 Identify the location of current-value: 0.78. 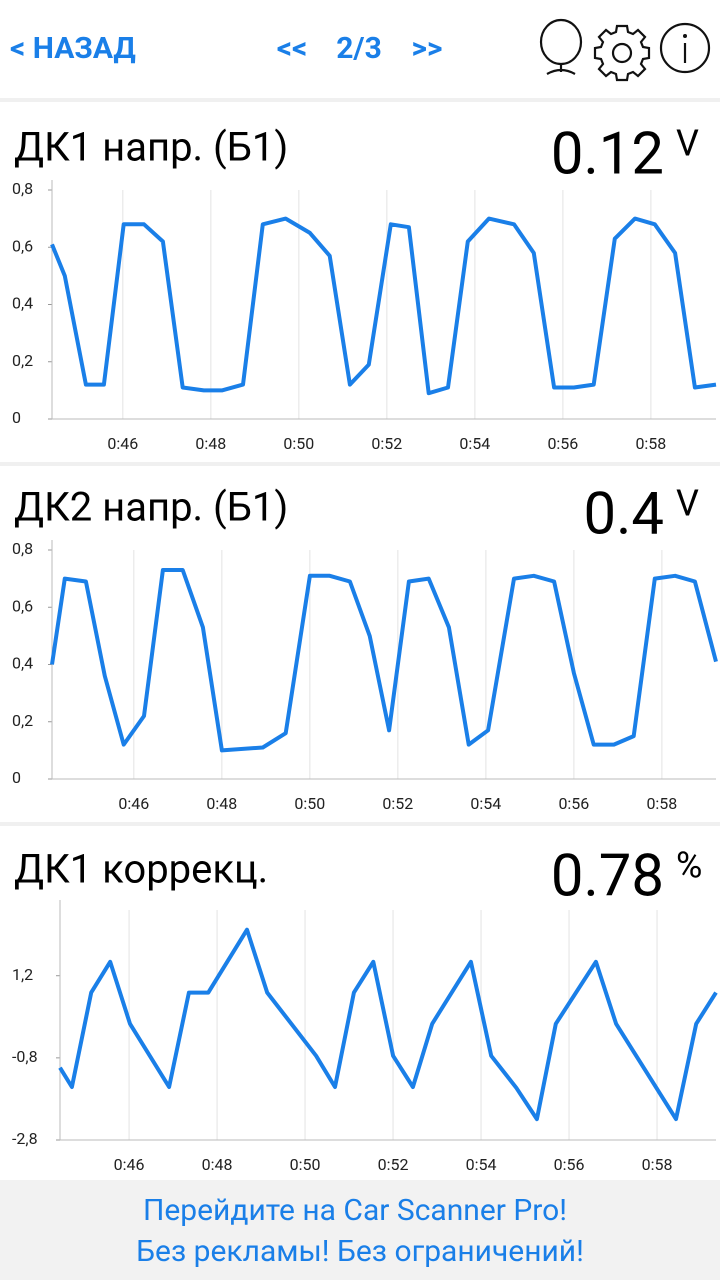
(607, 876).